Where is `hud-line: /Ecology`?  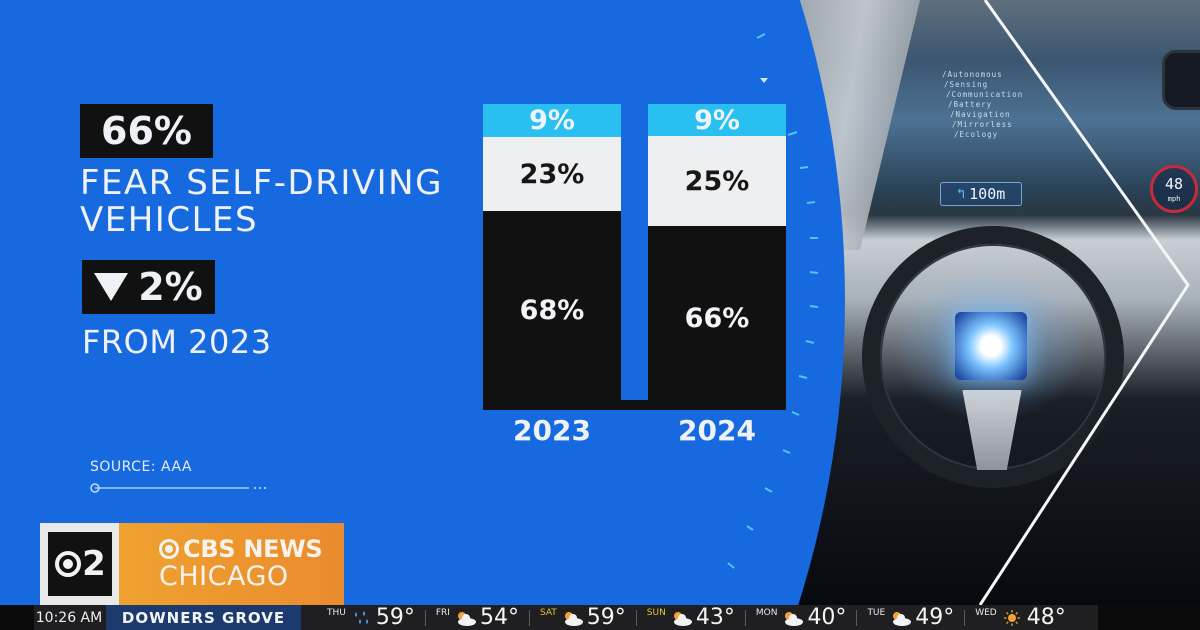
hud-line: /Ecology is located at coordinates (976, 134).